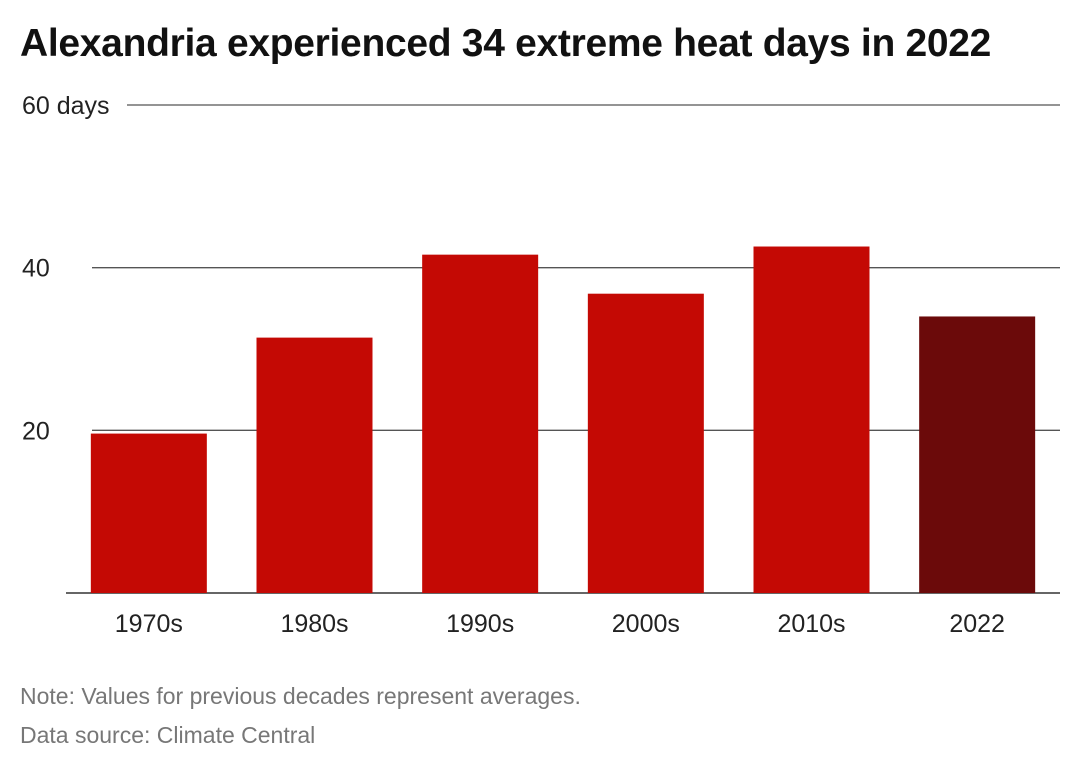 Image resolution: width=1080 pixels, height=770 pixels. I want to click on bar-1980s, so click(314, 465).